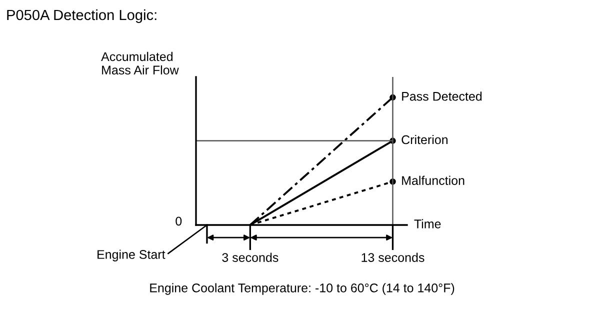  I want to click on series-label: Malfunction, so click(433, 180).